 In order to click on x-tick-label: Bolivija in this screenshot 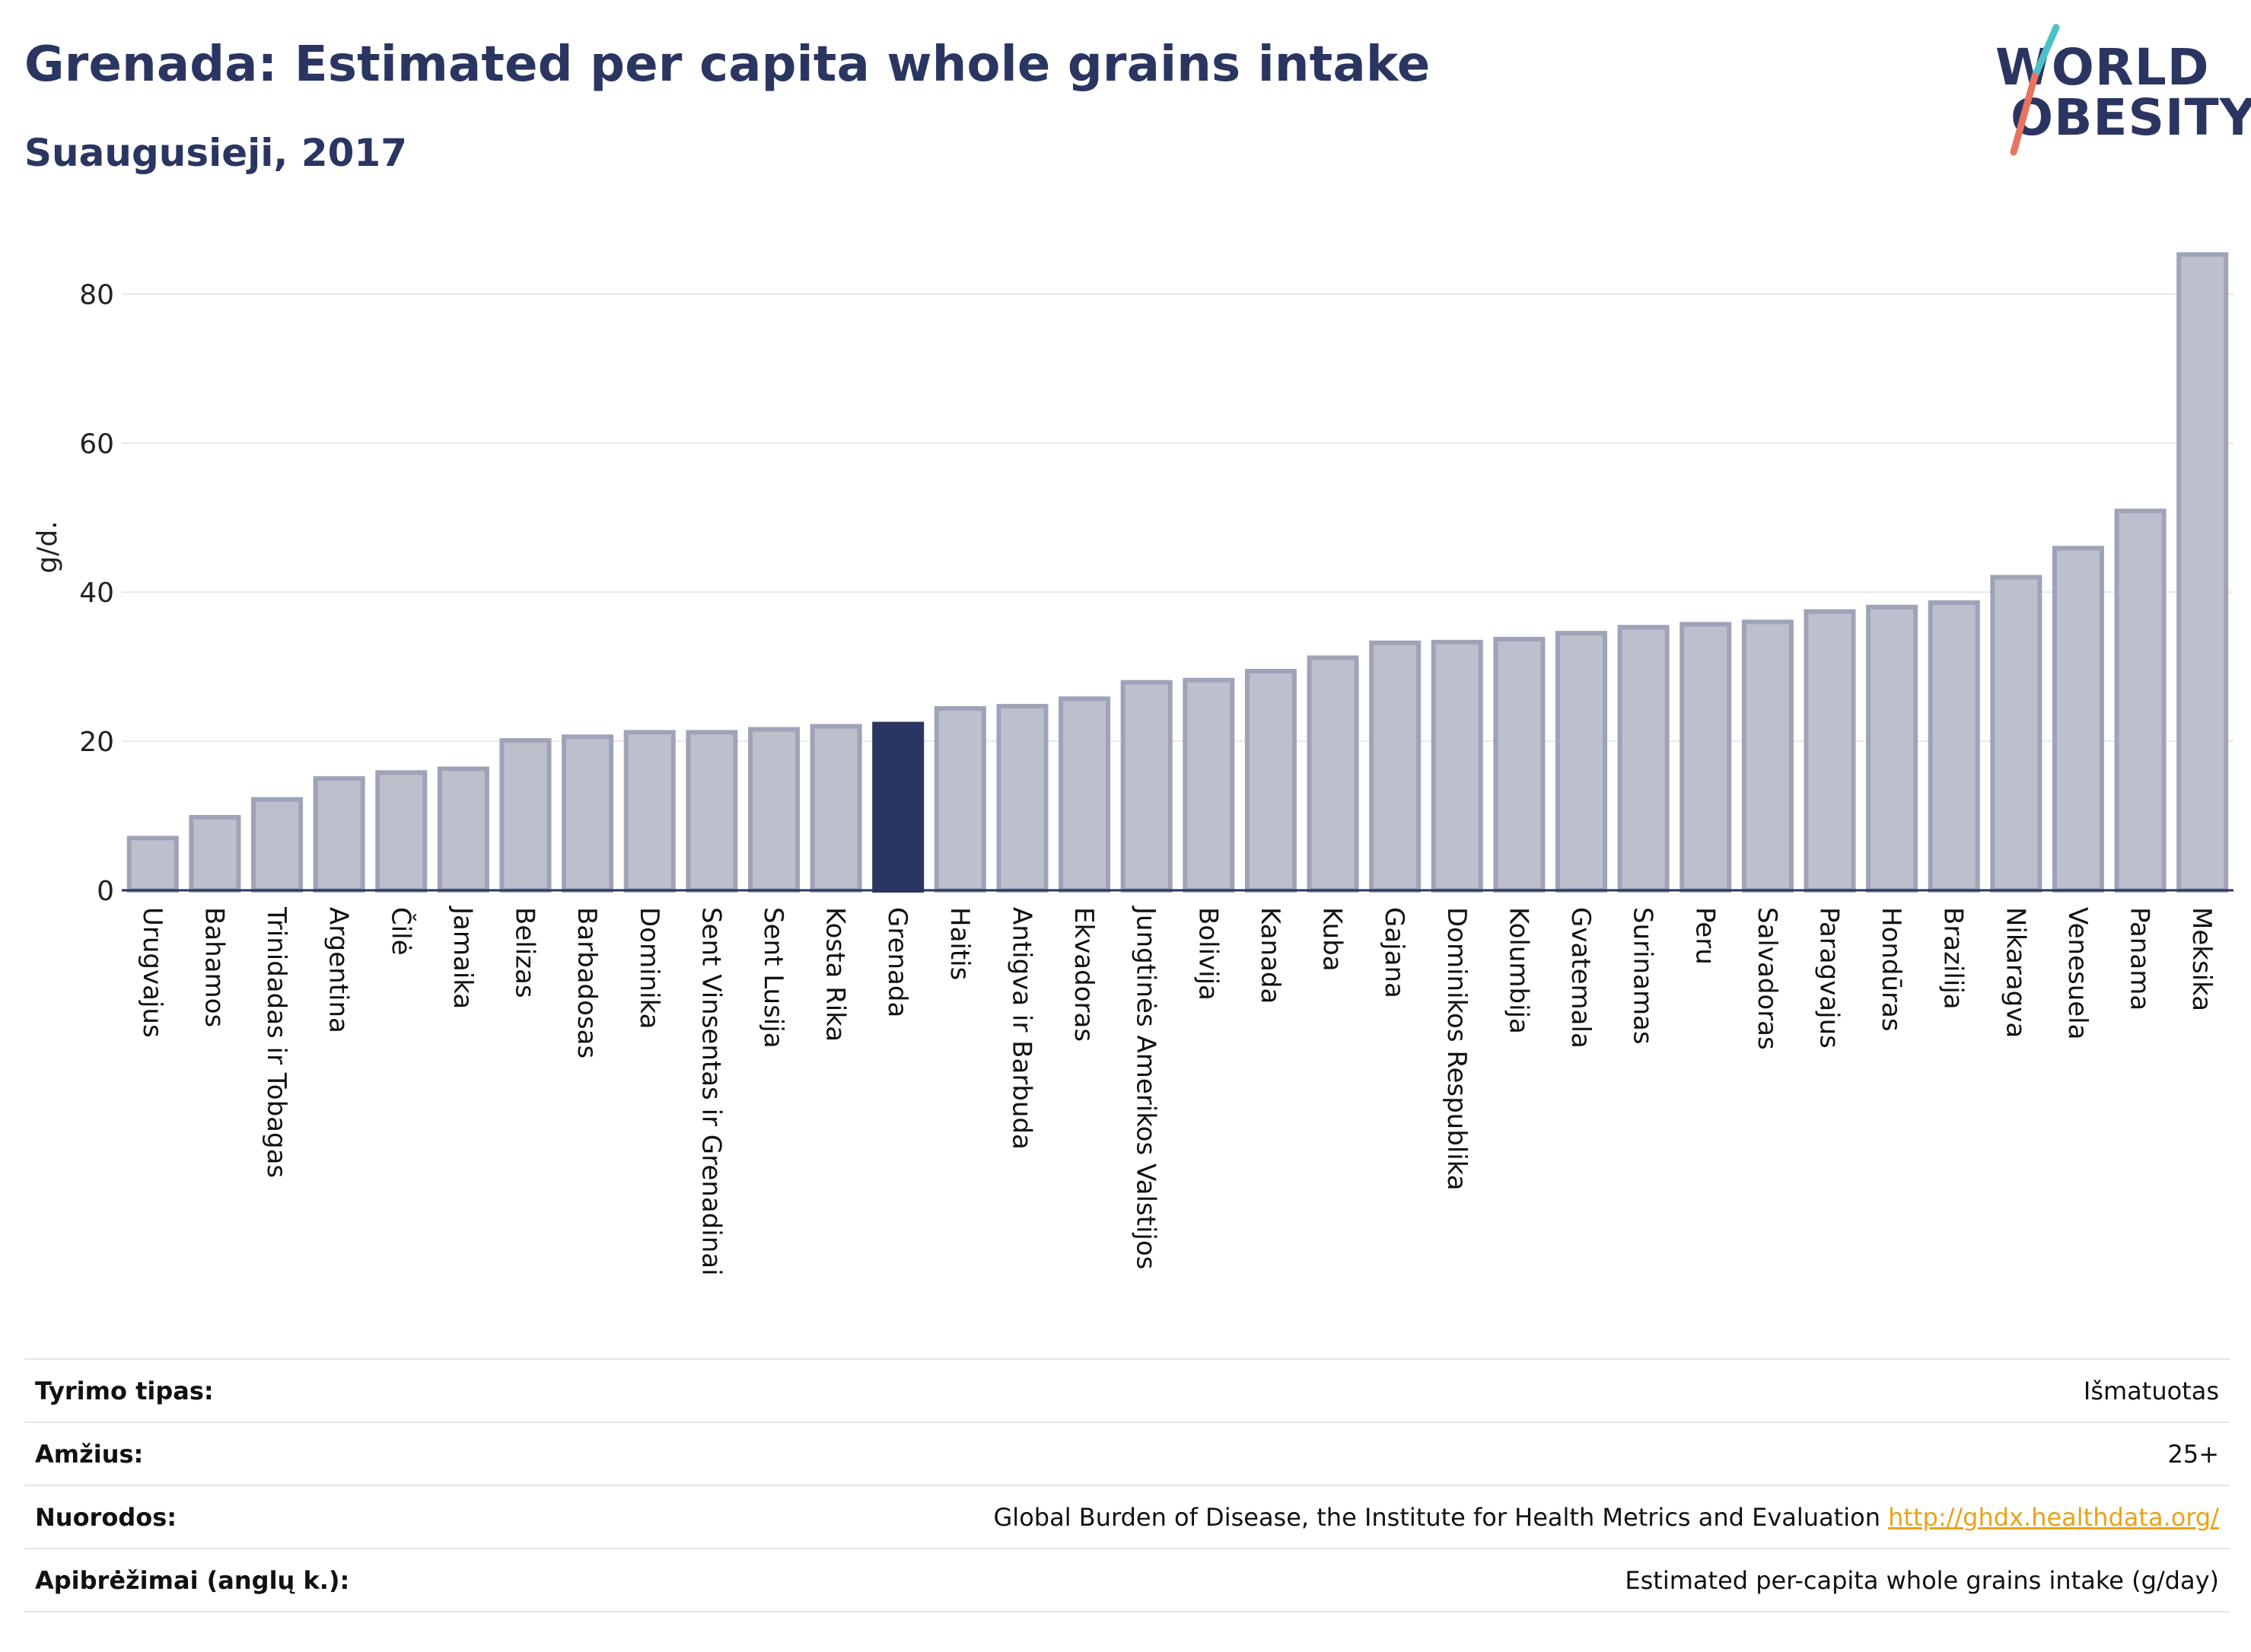, I will do `click(1207, 954)`.